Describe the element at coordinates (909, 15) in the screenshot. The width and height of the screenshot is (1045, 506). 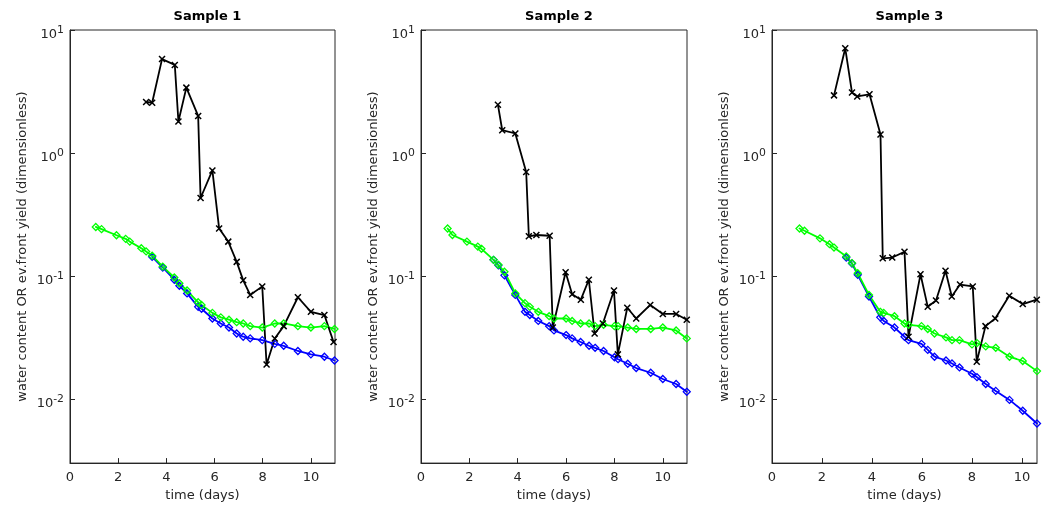
I see `chart-title: Sample 3` at that location.